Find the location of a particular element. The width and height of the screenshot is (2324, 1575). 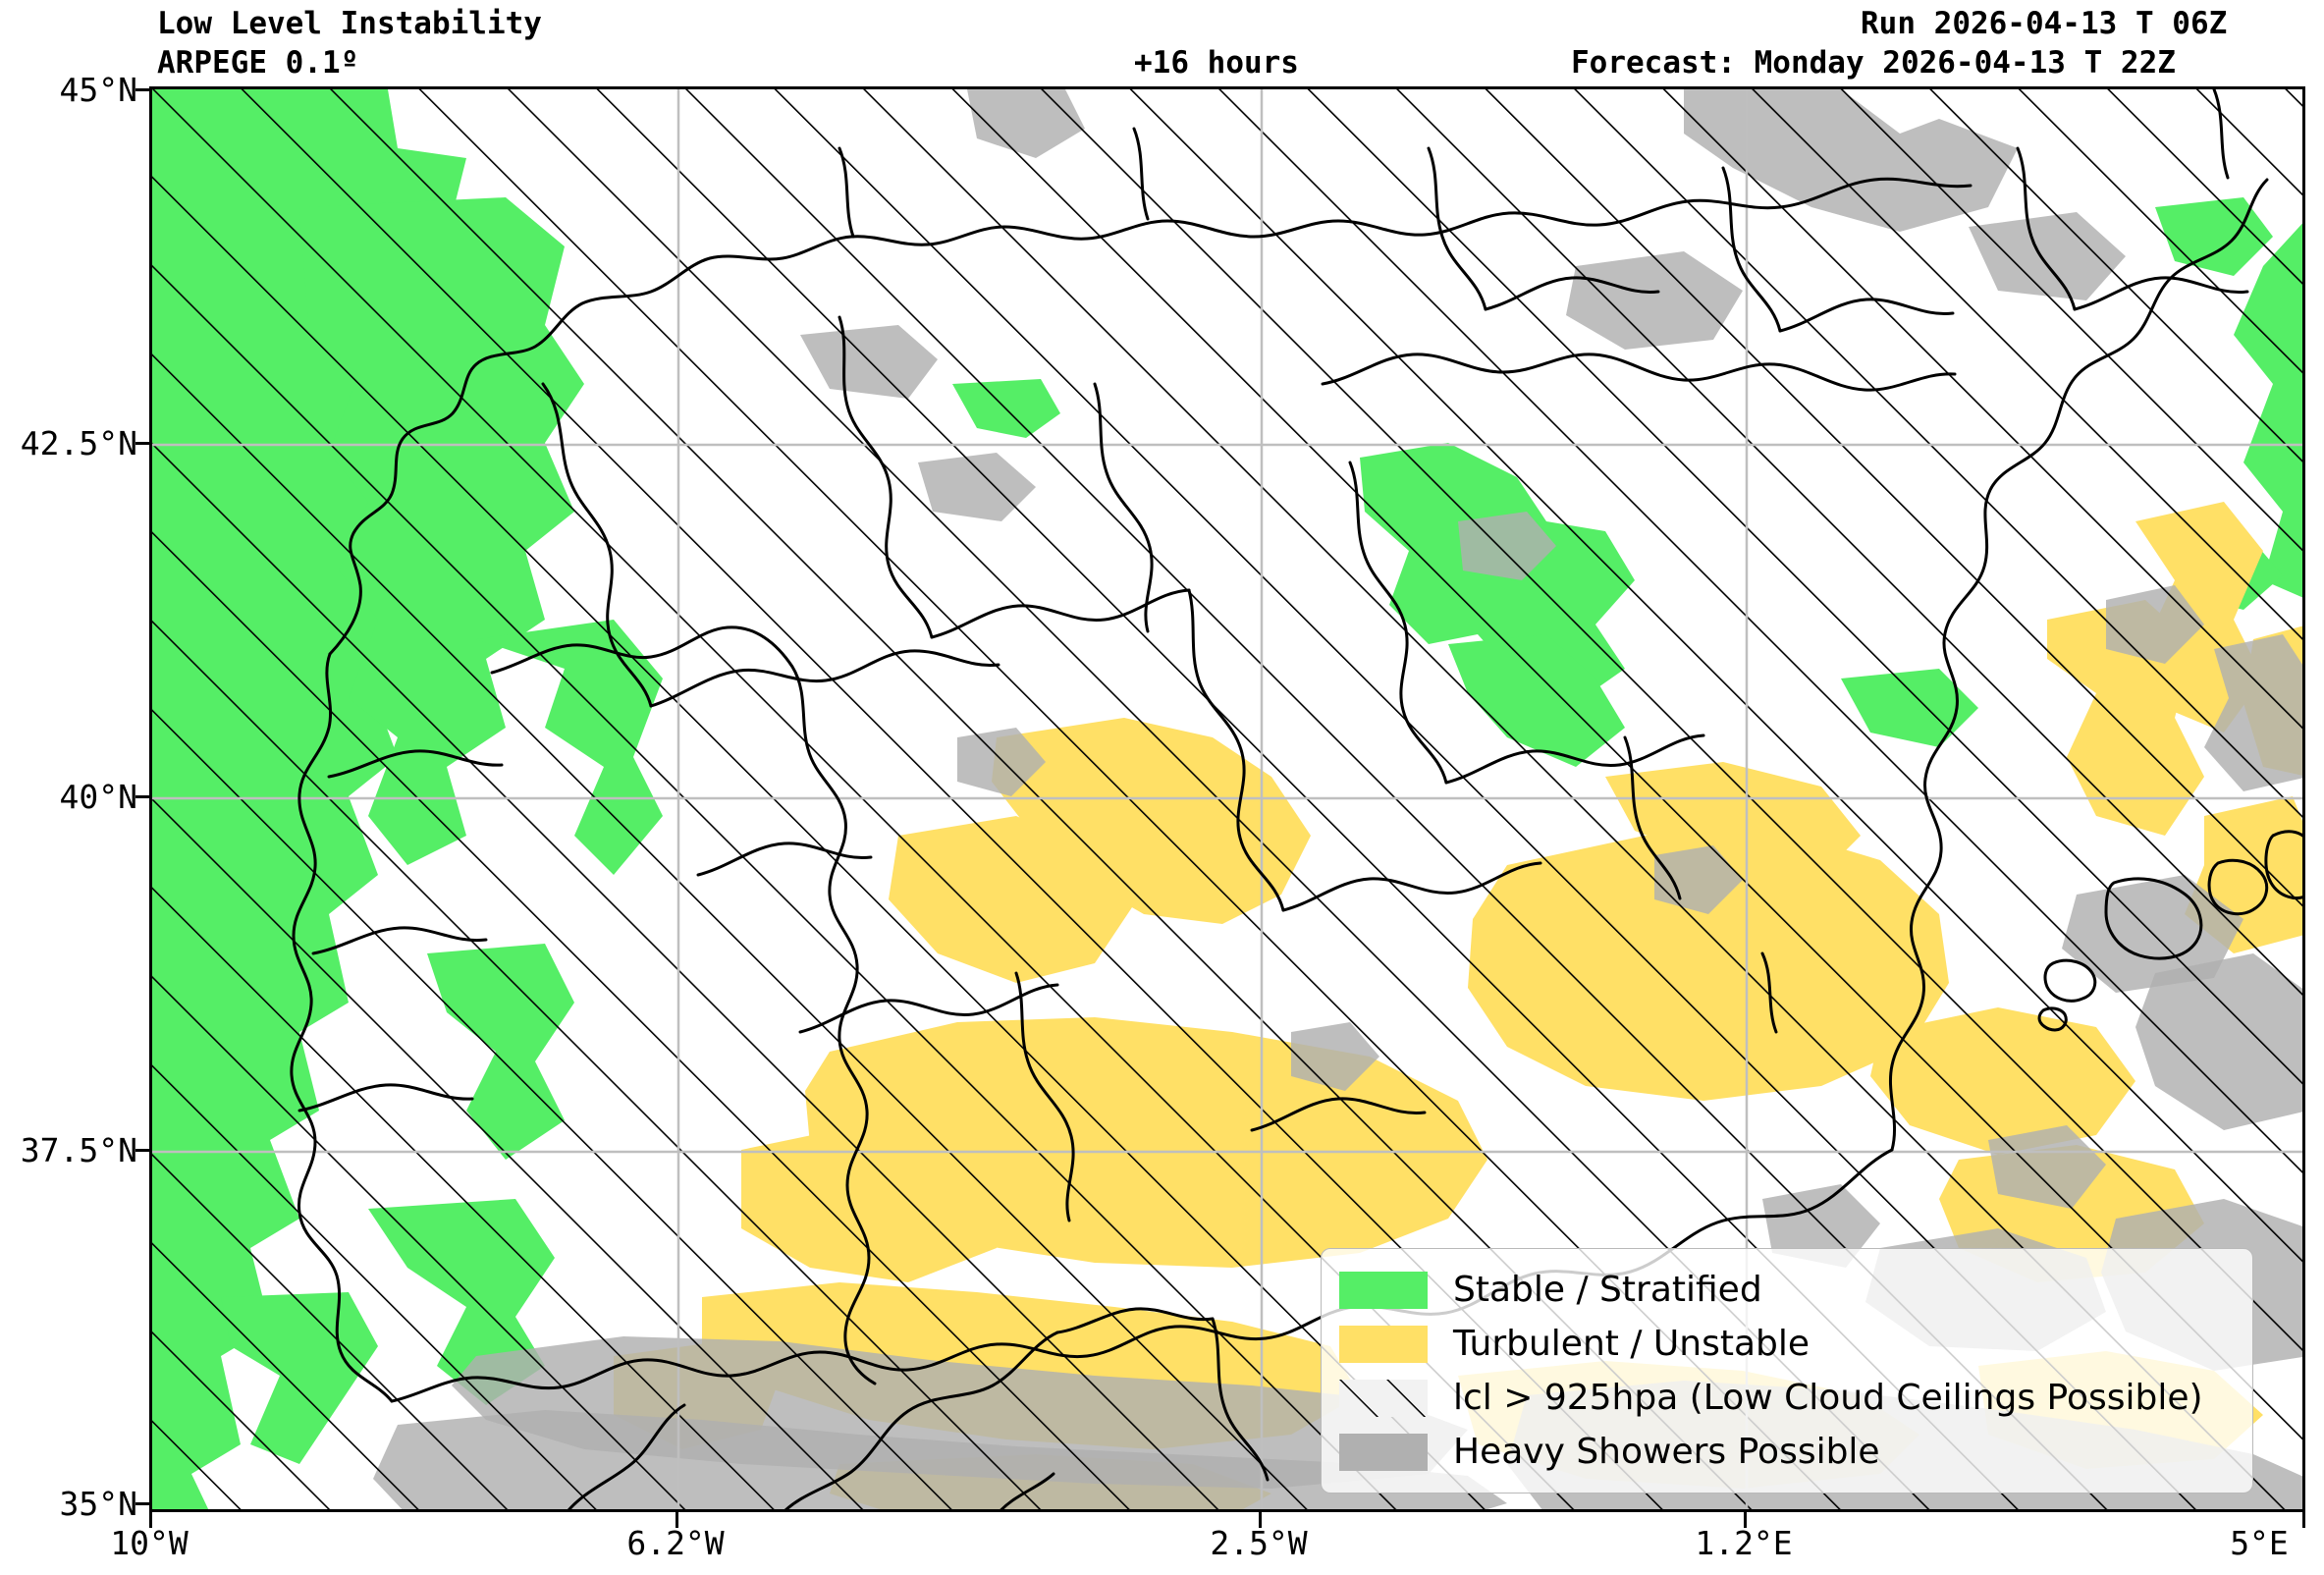

x-axis-tick-3: 1.2°E is located at coordinates (1744, 1543).